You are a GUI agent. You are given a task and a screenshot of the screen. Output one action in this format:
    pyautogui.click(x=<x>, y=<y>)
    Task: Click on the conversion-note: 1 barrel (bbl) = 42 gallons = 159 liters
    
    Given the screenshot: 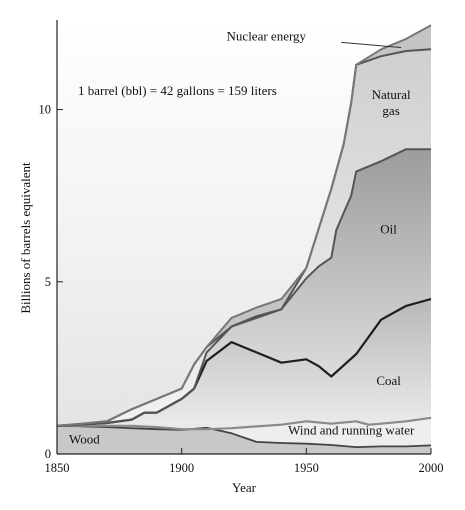 What is the action you would take?
    pyautogui.click(x=177, y=90)
    